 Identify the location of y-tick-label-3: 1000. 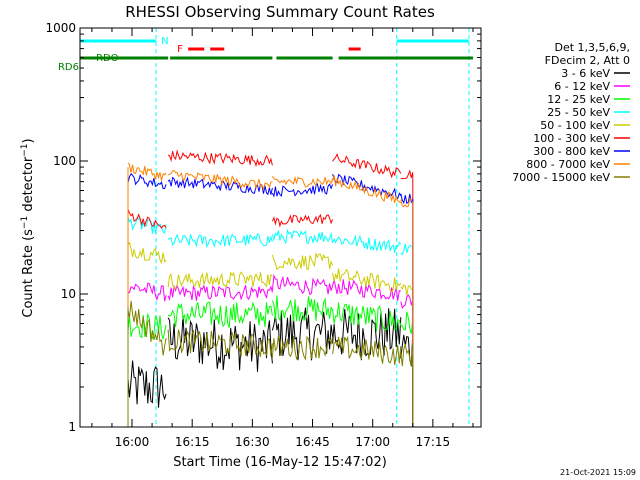
(60, 28).